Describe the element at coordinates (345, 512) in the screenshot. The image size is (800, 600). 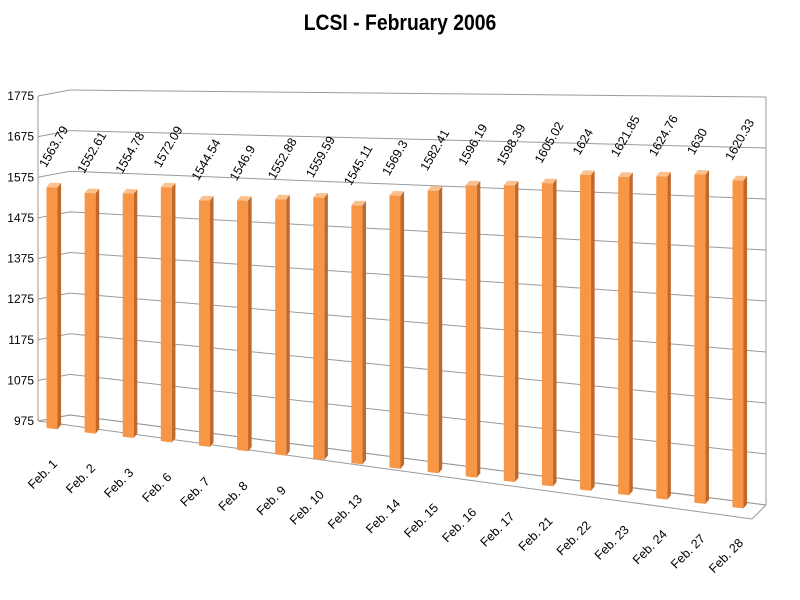
I see `x-tick-label: Feb. 13` at that location.